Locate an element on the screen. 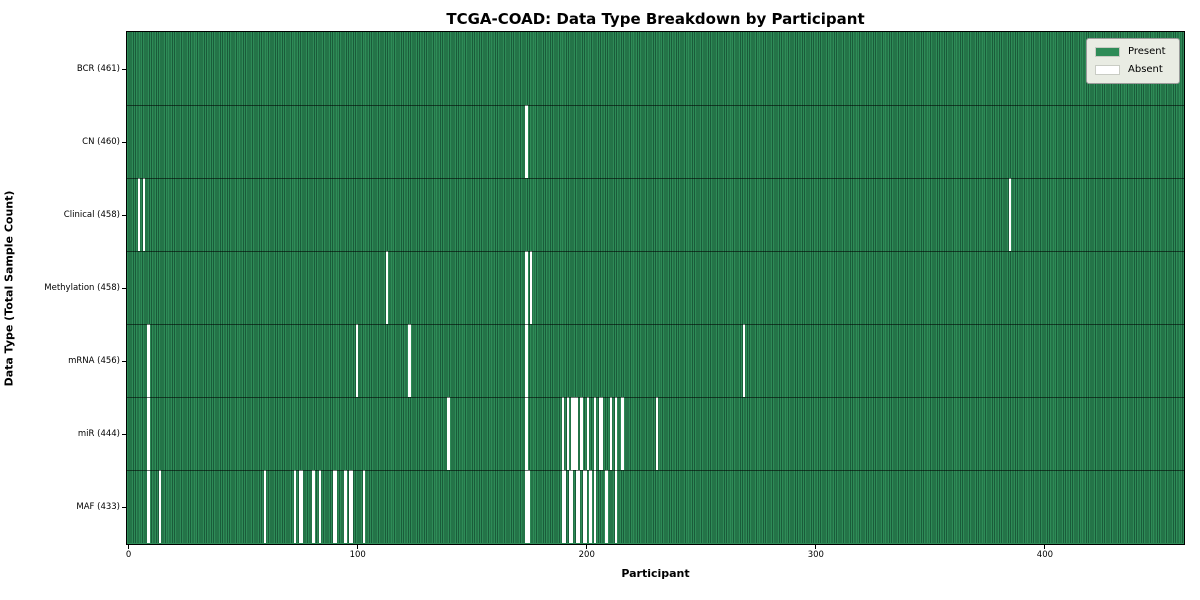 This screenshot has height=600, width=1200. y-tick-label: CN (460) is located at coordinates (101, 142).